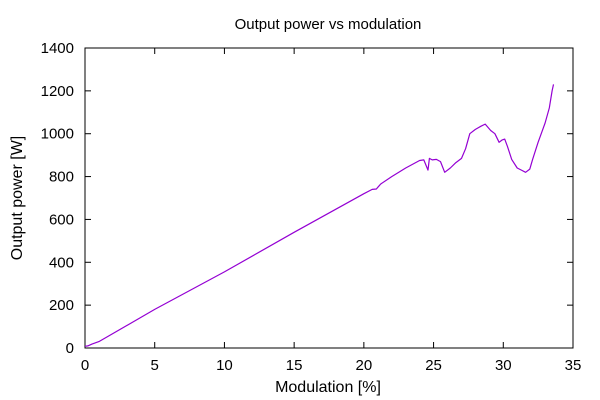 This screenshot has width=600, height=400. I want to click on x-tick-label: 25, so click(433, 365).